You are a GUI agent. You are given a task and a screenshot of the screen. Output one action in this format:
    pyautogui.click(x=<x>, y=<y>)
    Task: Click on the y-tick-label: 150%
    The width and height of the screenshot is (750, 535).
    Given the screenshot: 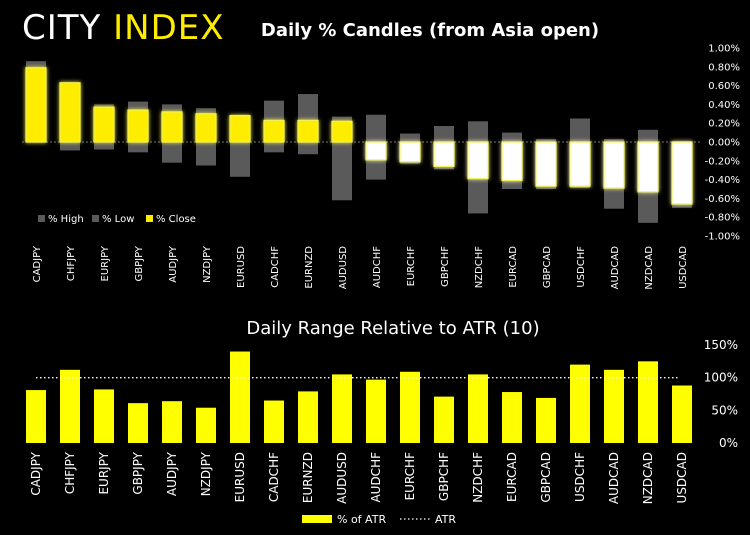 What is the action you would take?
    pyautogui.click(x=721, y=345)
    